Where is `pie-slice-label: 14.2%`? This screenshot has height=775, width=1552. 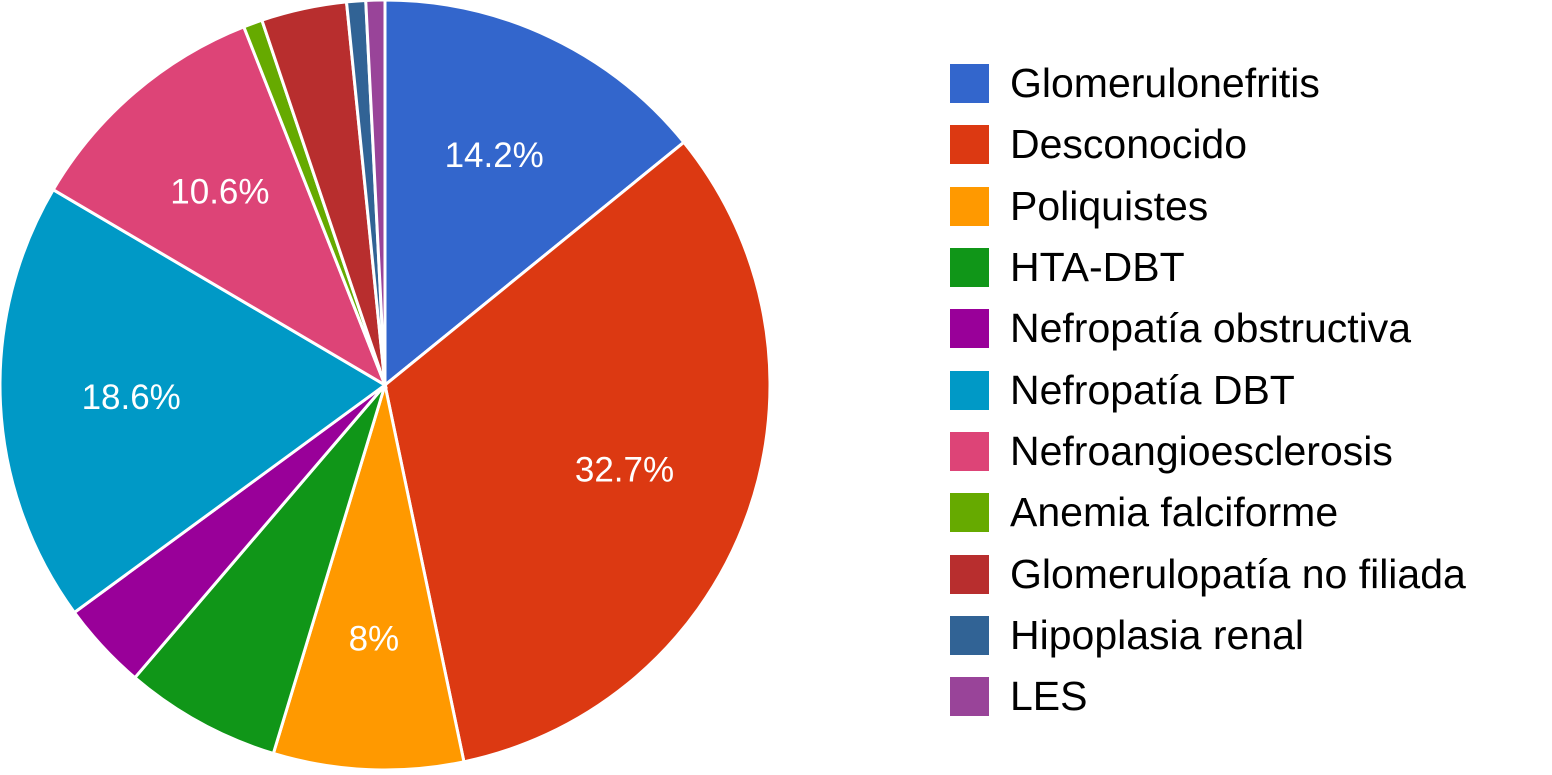 pie-slice-label: 14.2% is located at coordinates (494, 155).